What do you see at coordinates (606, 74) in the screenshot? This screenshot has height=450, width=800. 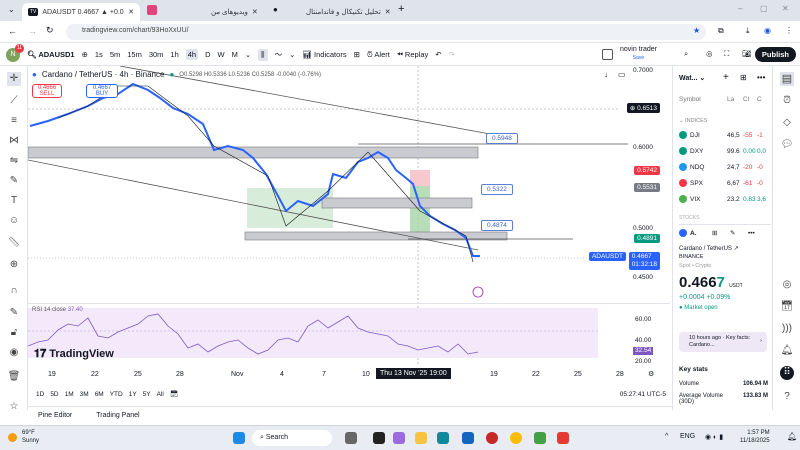 I see `scroll-down-icon: ↓` at bounding box center [606, 74].